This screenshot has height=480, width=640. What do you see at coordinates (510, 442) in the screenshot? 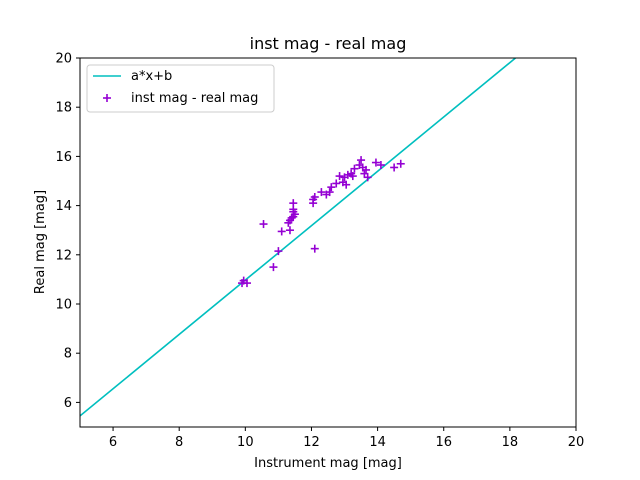
I see `x-tick-label: 18` at bounding box center [510, 442].